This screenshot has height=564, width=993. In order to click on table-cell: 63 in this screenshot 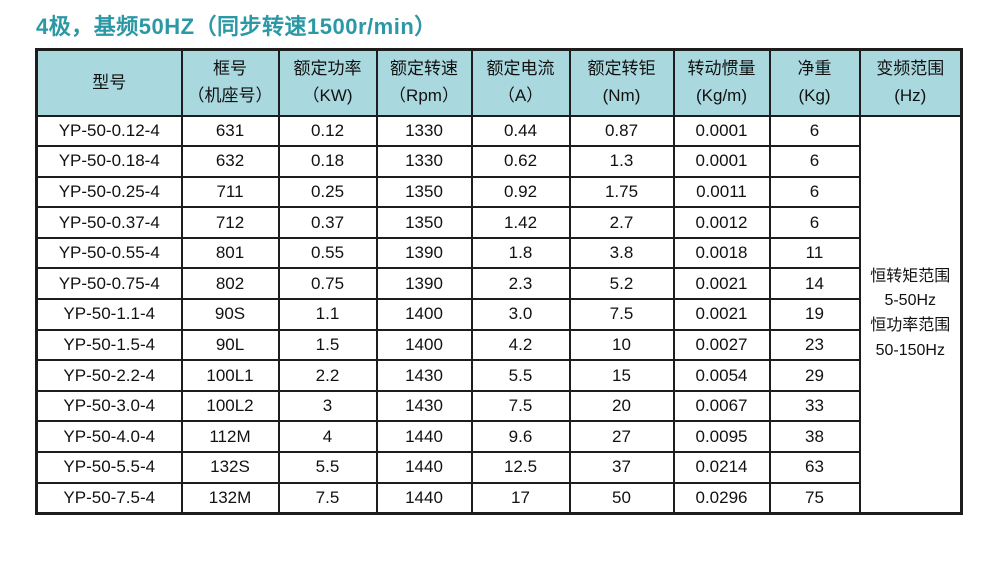, I will do `click(814, 467)`.